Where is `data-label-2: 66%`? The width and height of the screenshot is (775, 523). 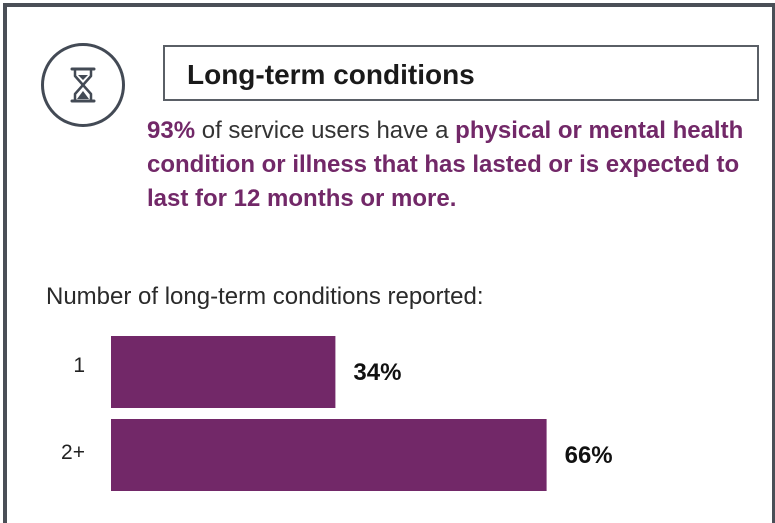
data-label-2: 66% is located at coordinates (589, 455).